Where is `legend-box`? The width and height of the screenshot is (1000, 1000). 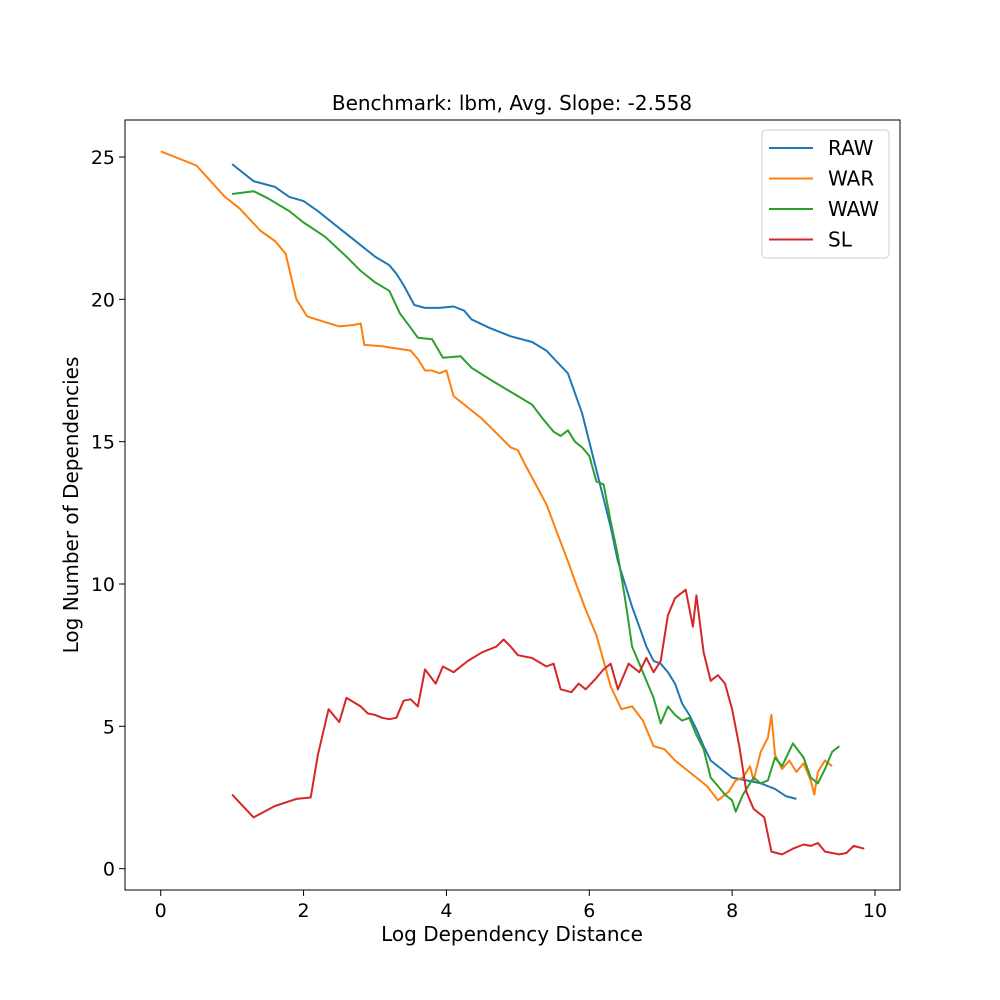 legend-box is located at coordinates (825, 194).